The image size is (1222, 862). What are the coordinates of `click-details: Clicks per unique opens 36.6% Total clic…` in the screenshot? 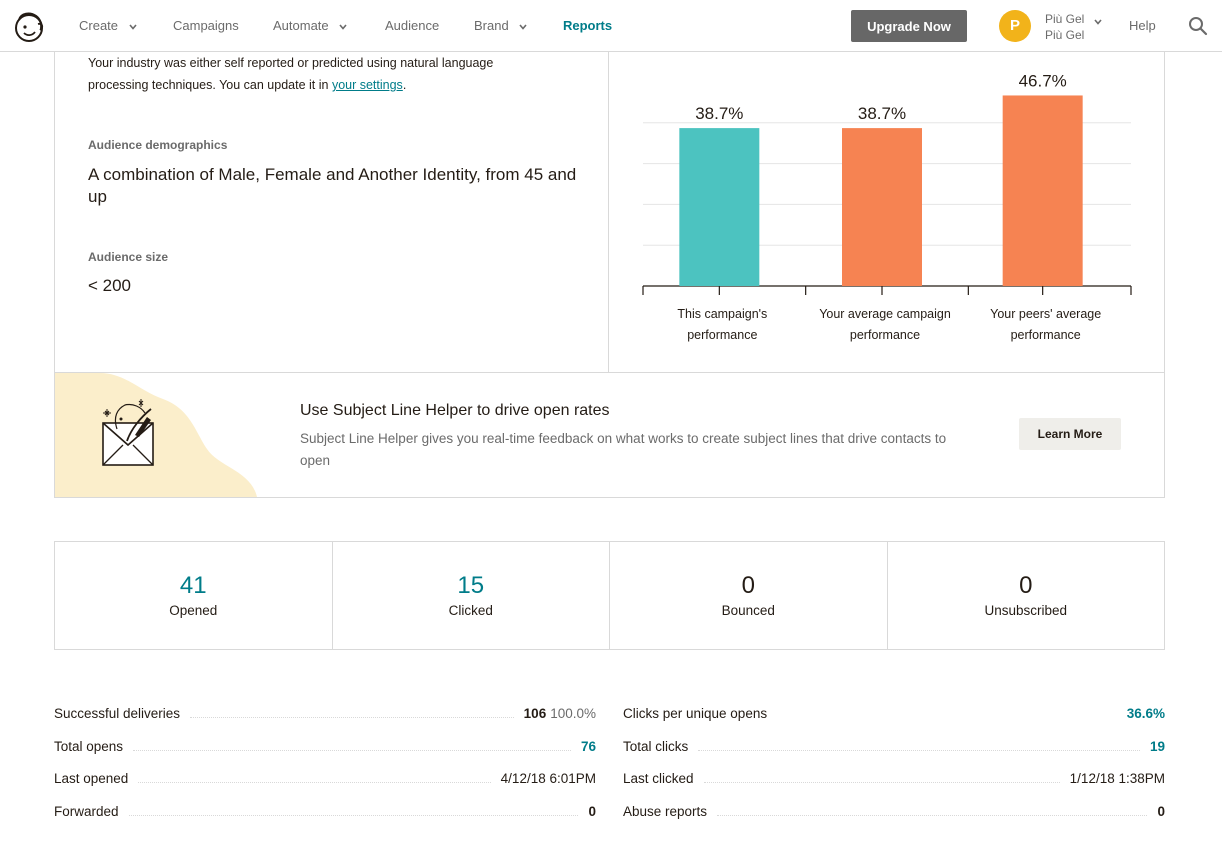 It's located at (894, 768).